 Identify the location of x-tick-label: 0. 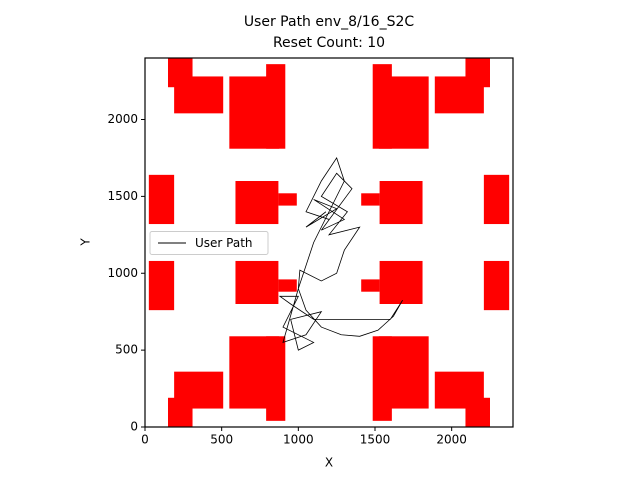
(145, 440).